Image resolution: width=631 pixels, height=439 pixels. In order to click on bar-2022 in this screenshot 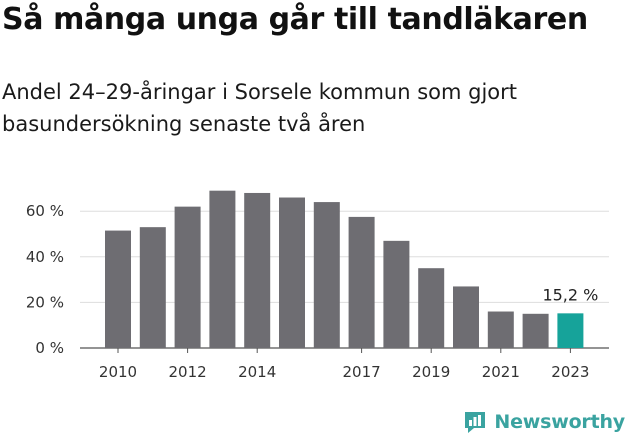, I will do `click(535, 330)`.